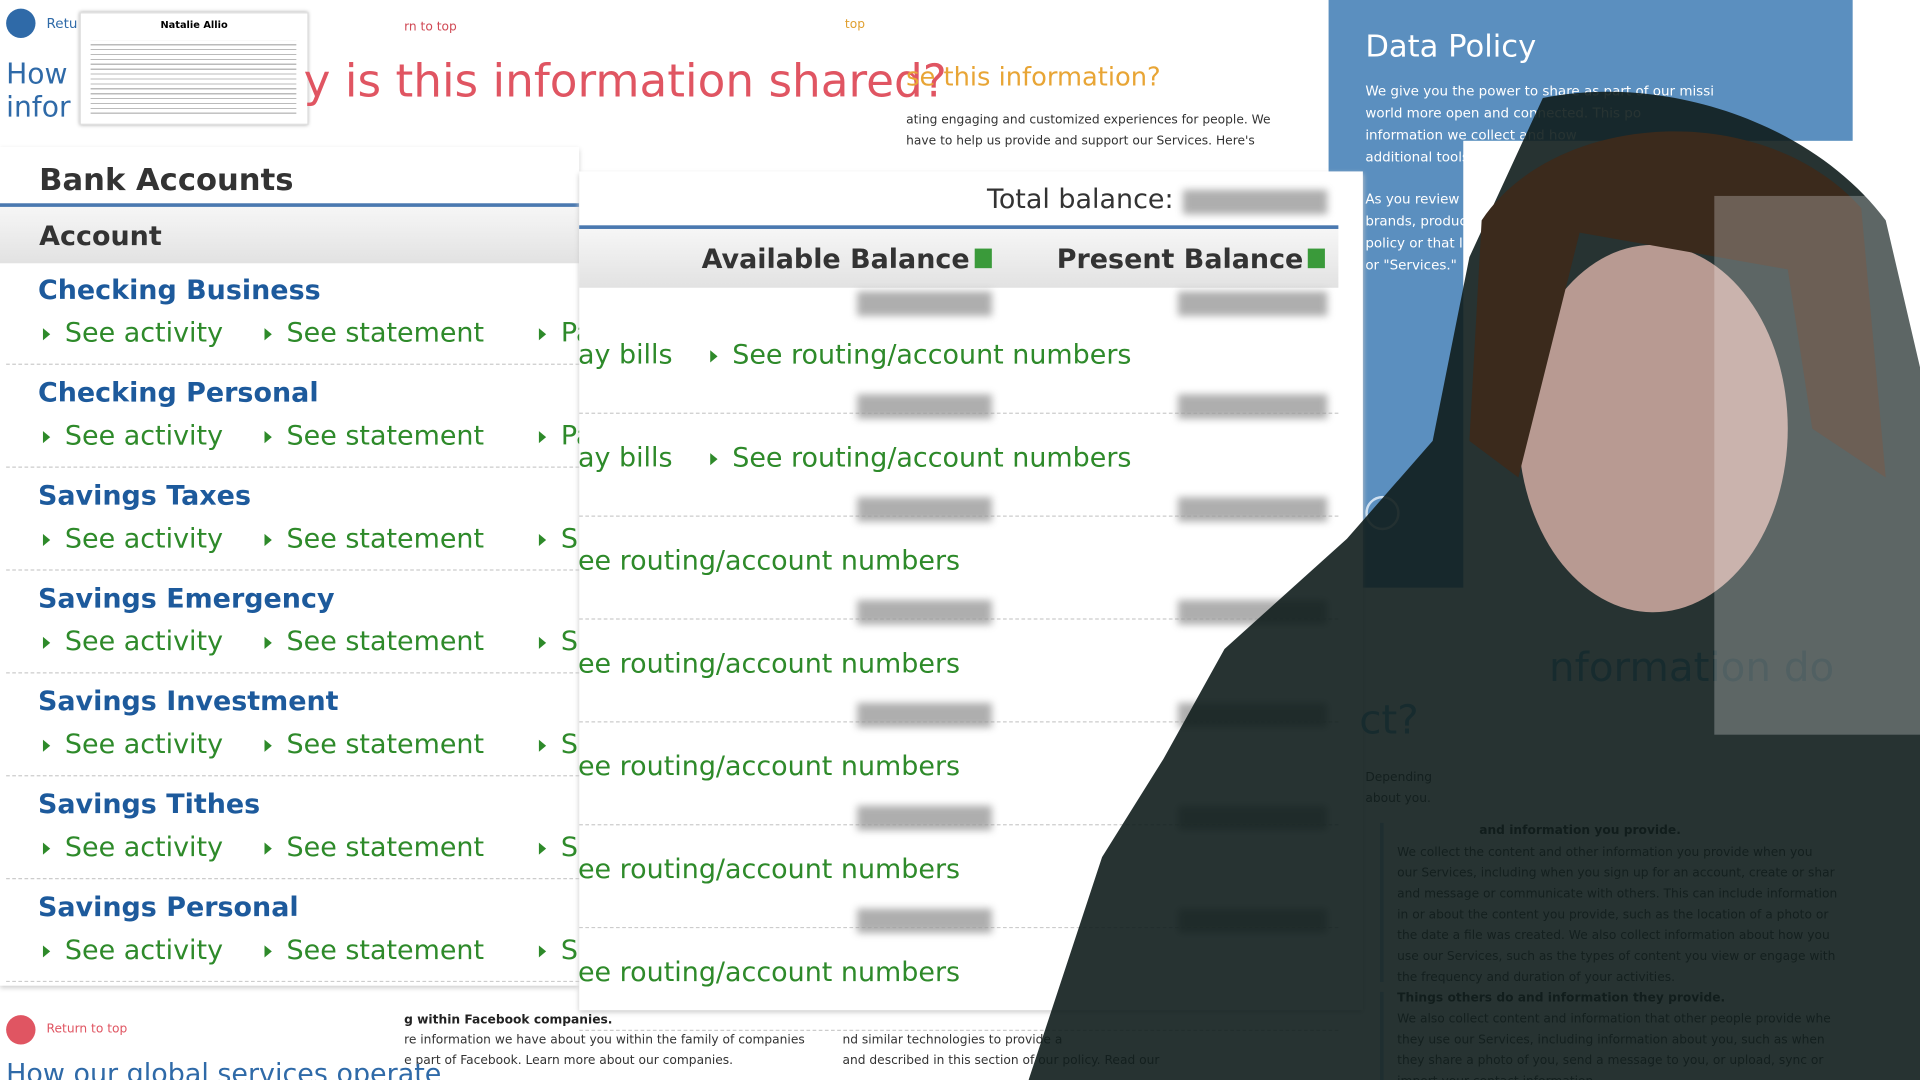 This screenshot has width=1920, height=1080. I want to click on resume-lines, so click(193, 77).